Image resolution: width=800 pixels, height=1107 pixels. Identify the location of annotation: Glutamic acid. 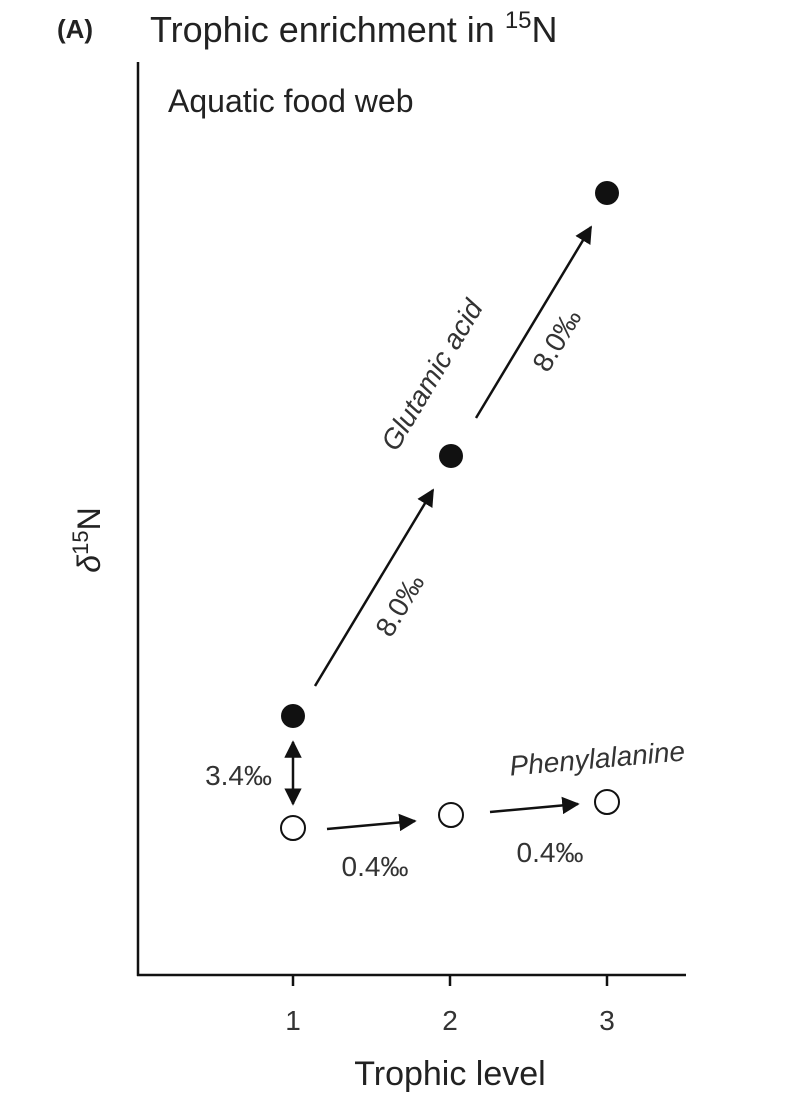
(432, 374).